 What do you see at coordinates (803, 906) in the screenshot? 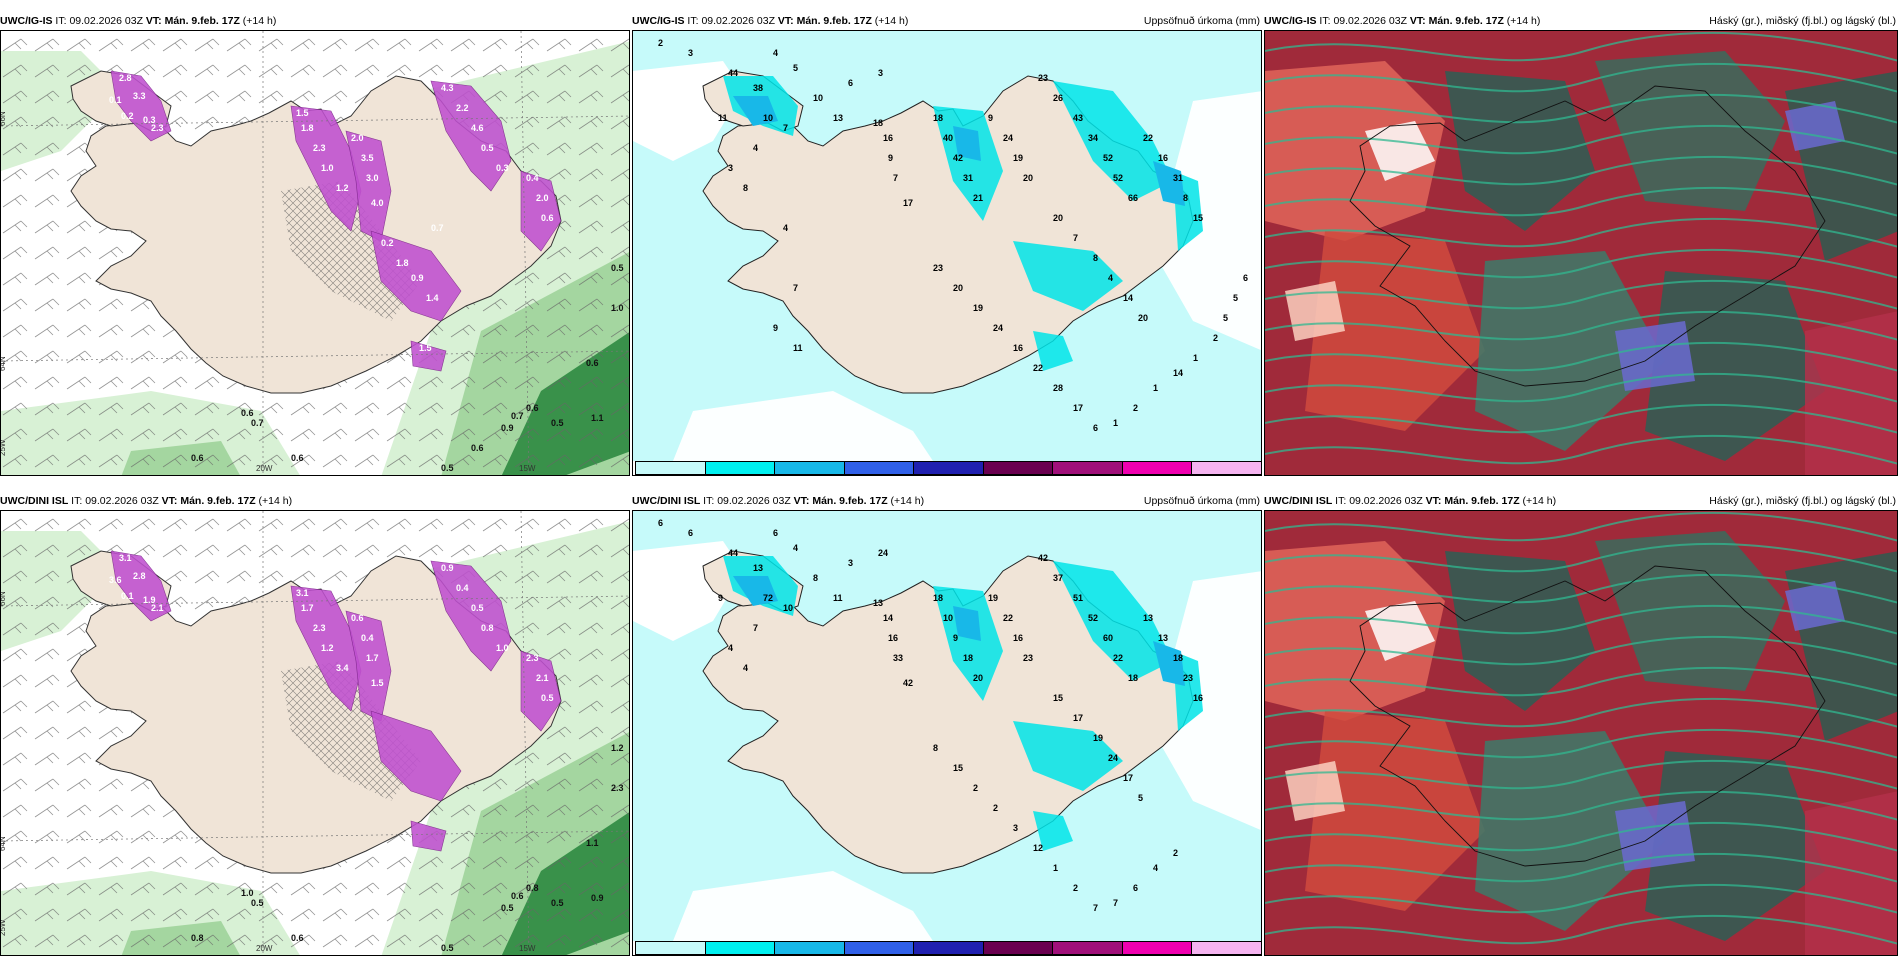
I see `no-precip-area` at bounding box center [803, 906].